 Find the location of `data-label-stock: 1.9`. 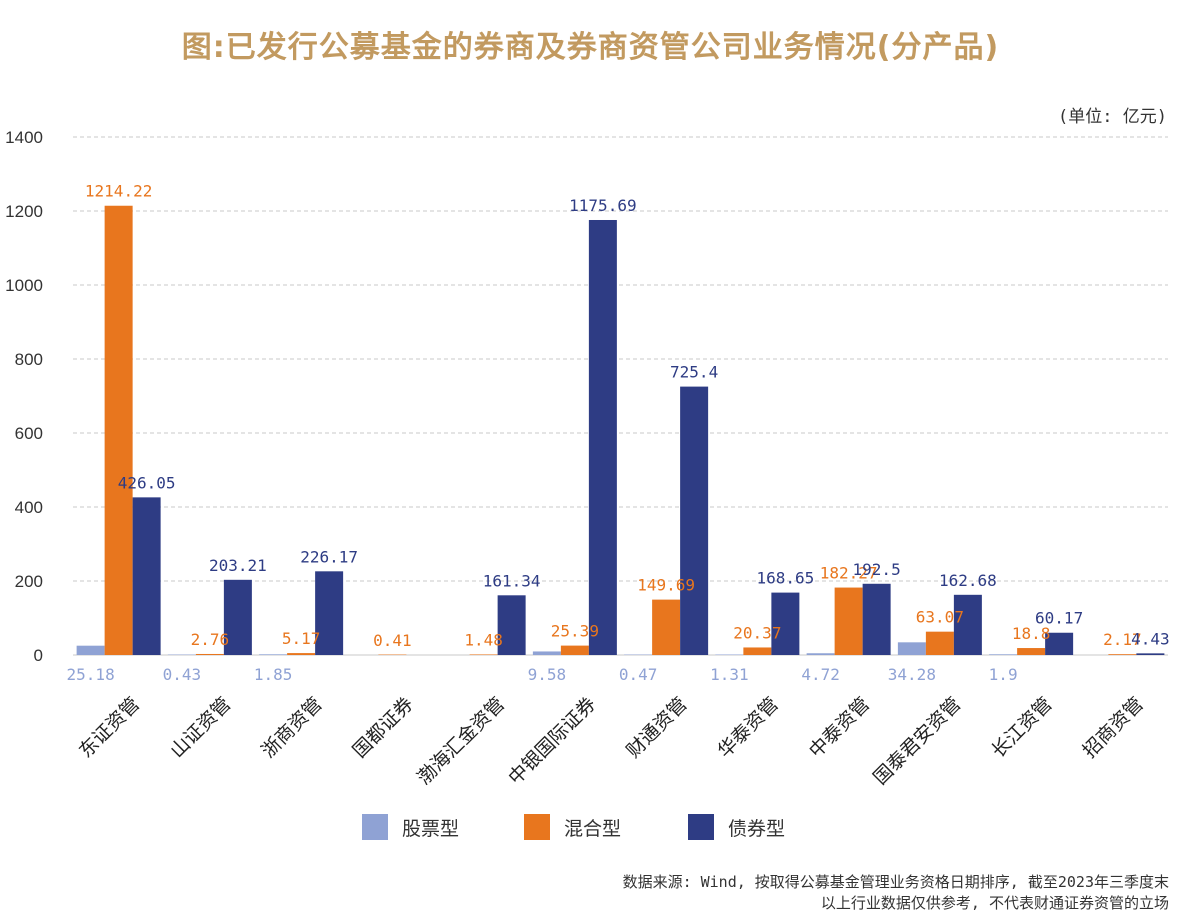

data-label-stock: 1.9 is located at coordinates (1003, 674).